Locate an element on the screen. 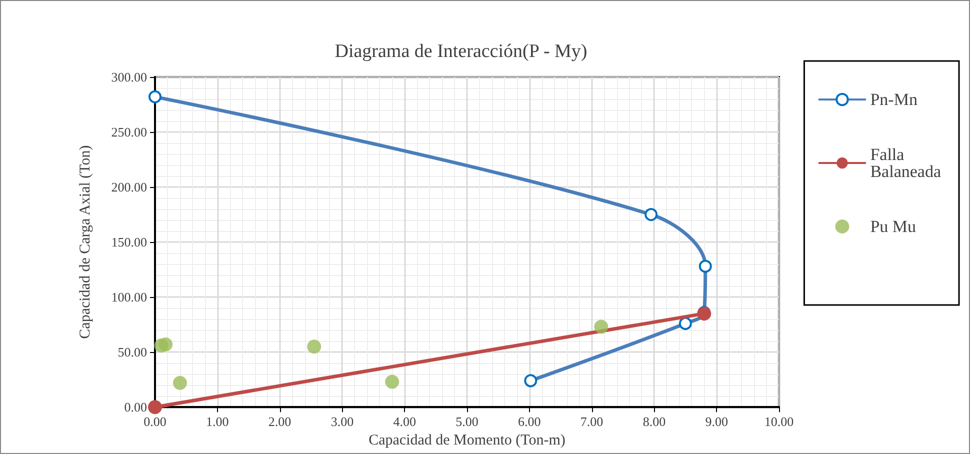 The width and height of the screenshot is (970, 454). y-tick-label: 50.00 is located at coordinates (132, 352).